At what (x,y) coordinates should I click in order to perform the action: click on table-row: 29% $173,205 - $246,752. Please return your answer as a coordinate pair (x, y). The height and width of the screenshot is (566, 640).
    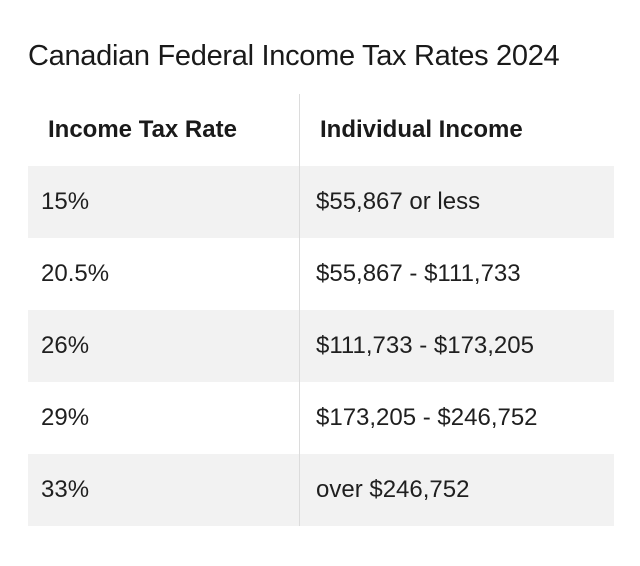
    Looking at the image, I should click on (321, 418).